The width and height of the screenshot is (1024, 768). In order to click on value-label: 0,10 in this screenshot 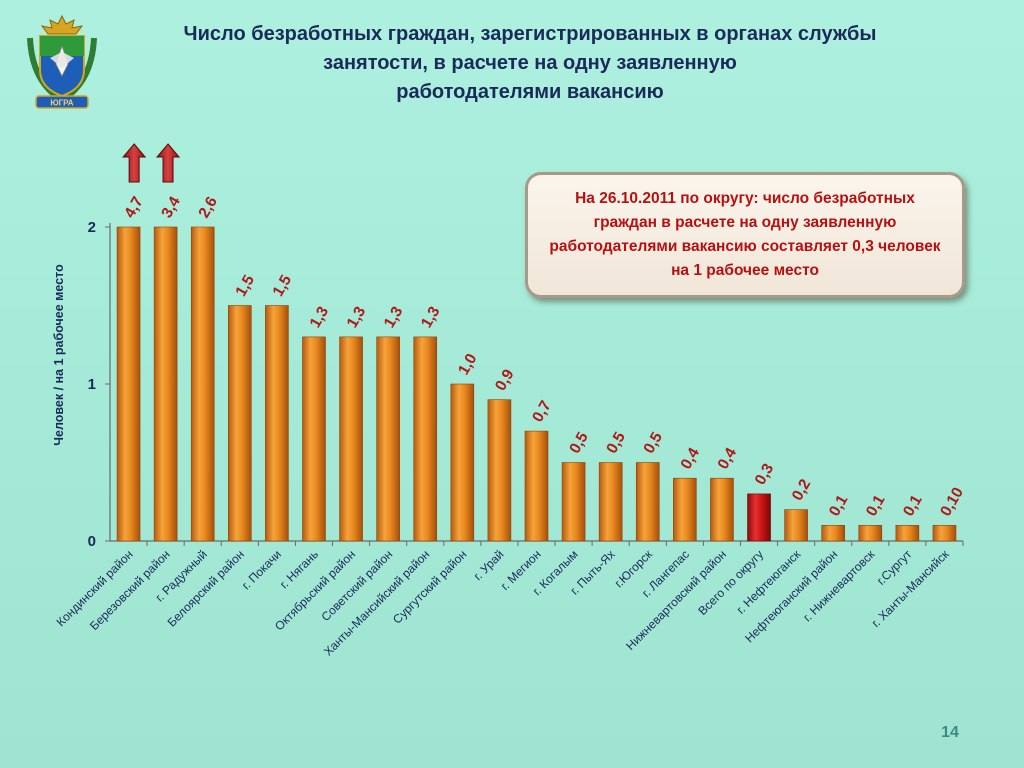, I will do `click(952, 502)`.